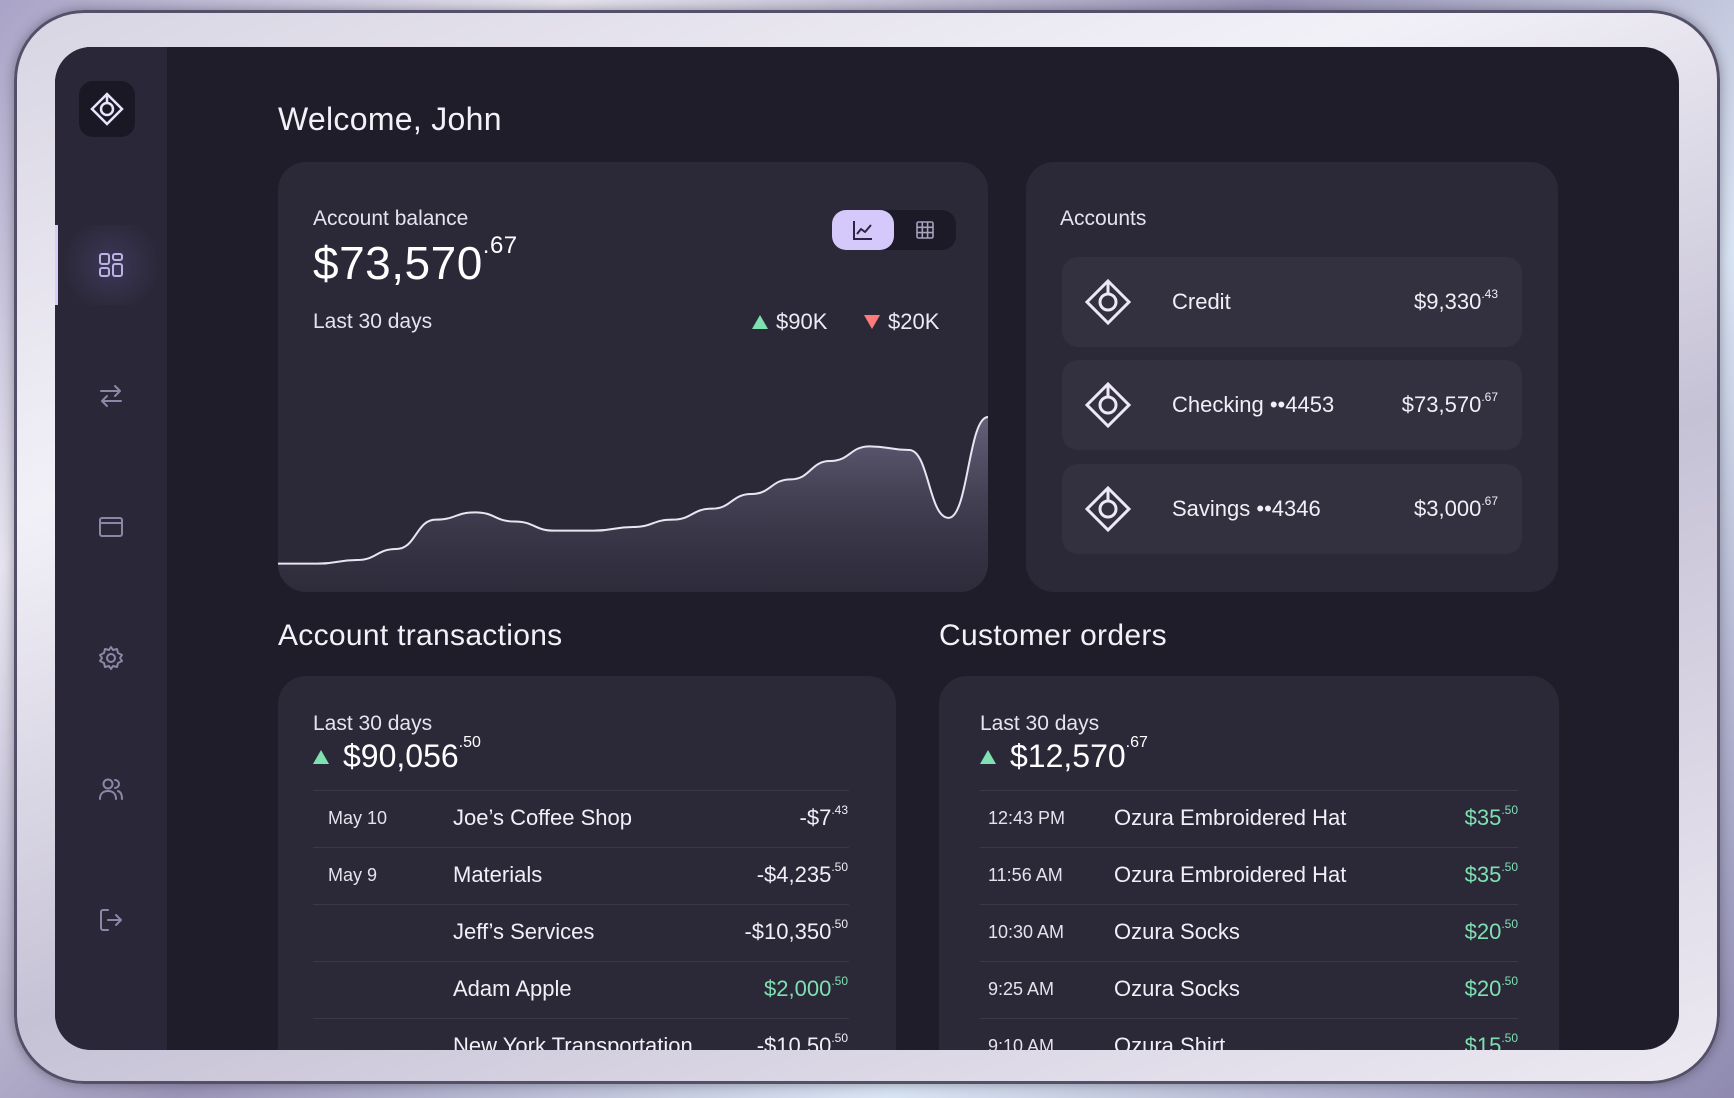 The image size is (1734, 1098). I want to click on transaction-row: May 9 Materials -$4,235.50, so click(588, 875).